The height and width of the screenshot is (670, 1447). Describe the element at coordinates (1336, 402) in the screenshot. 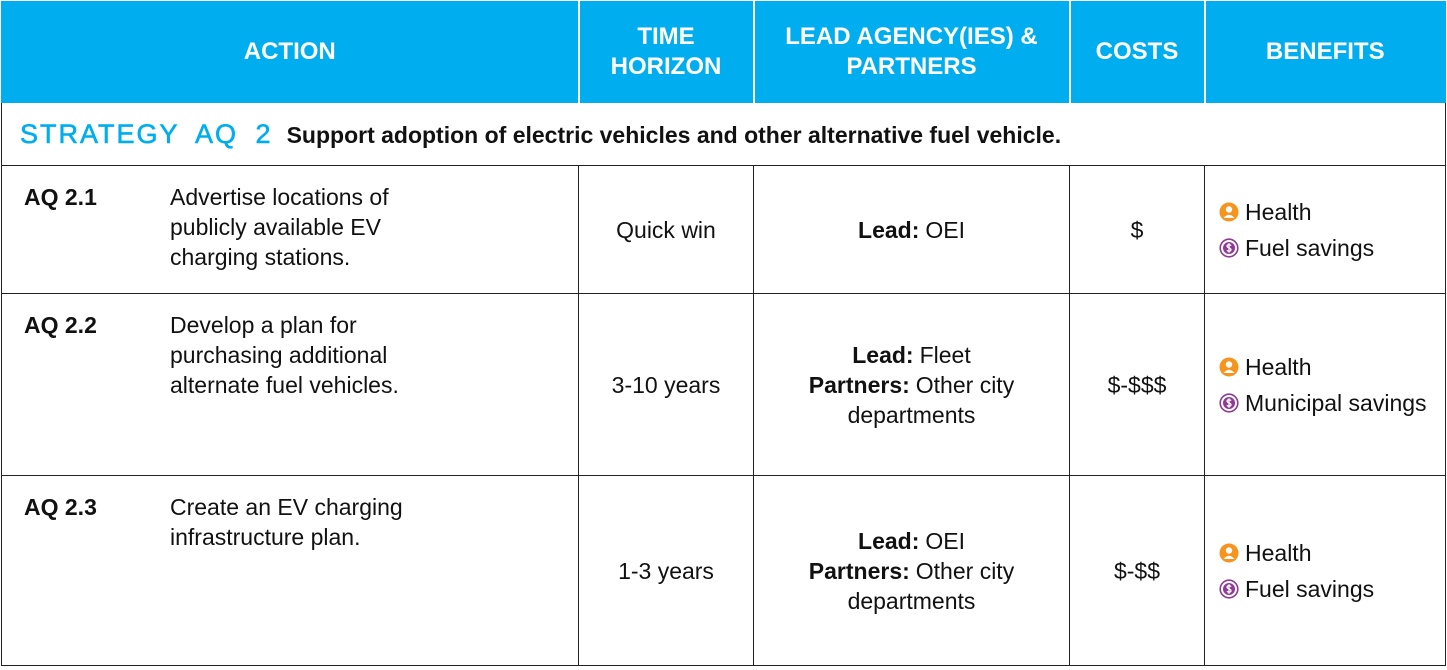

I see `benefit-text: Municipal savings` at that location.